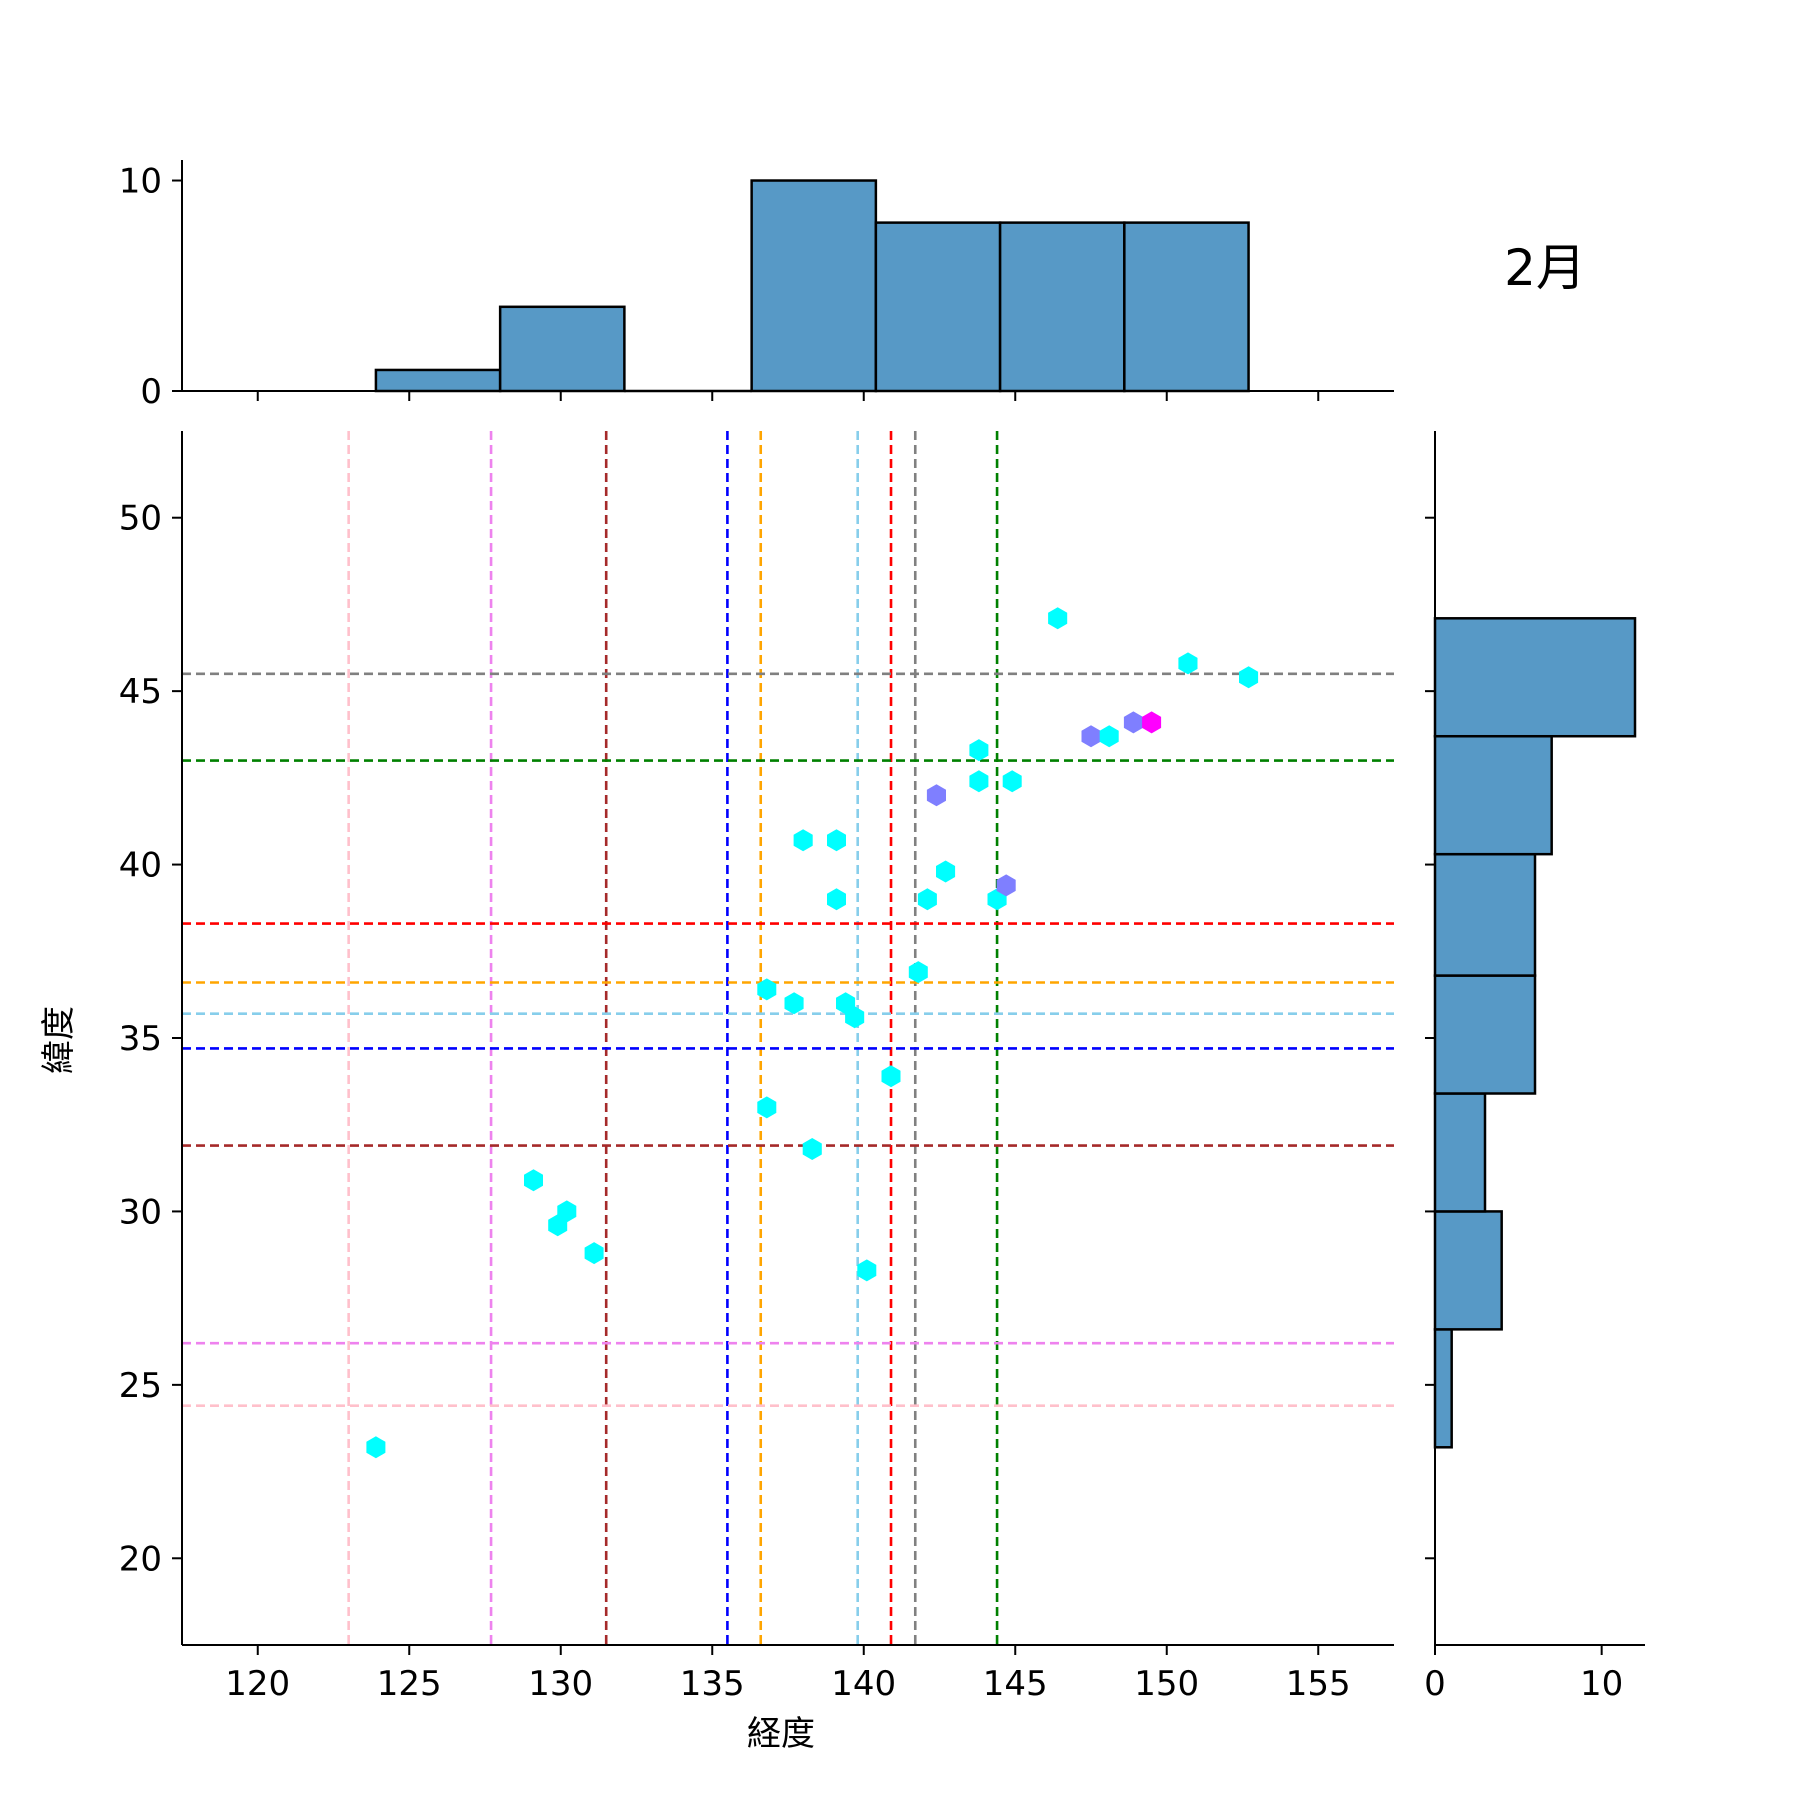 The height and width of the screenshot is (1800, 1800). I want to click on x-tick-label: 150, so click(1166, 1684).